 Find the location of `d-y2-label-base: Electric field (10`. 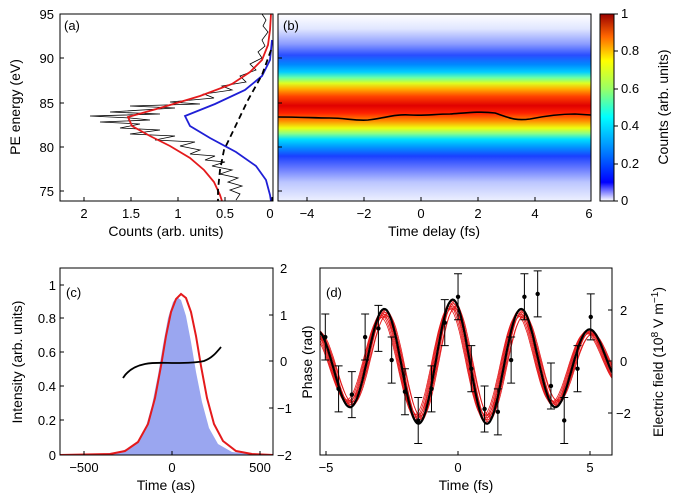

d-y2-label-base: Electric field (10 is located at coordinates (658, 387).